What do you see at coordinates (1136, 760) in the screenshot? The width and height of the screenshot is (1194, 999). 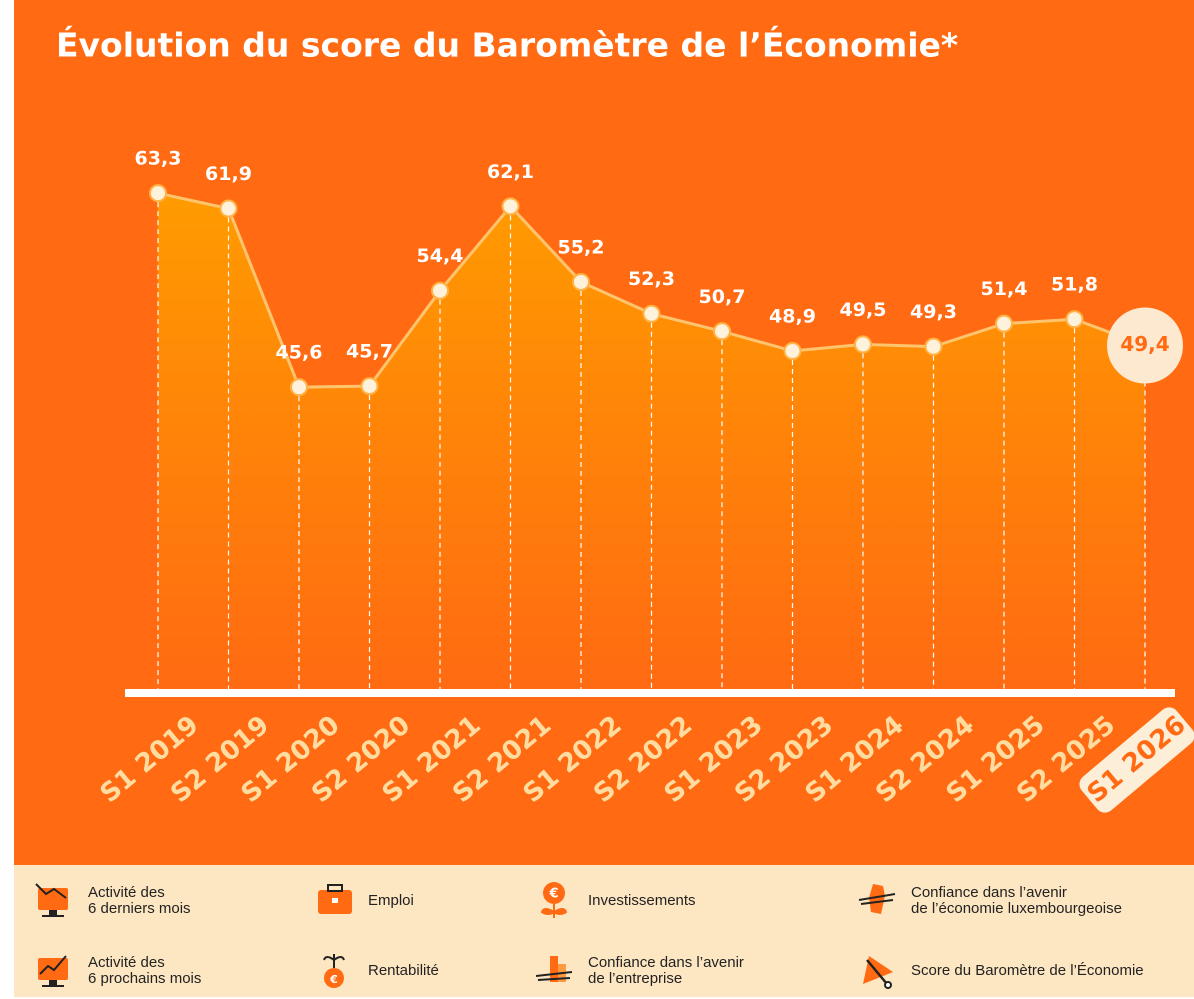 I see `x-tick-badge` at bounding box center [1136, 760].